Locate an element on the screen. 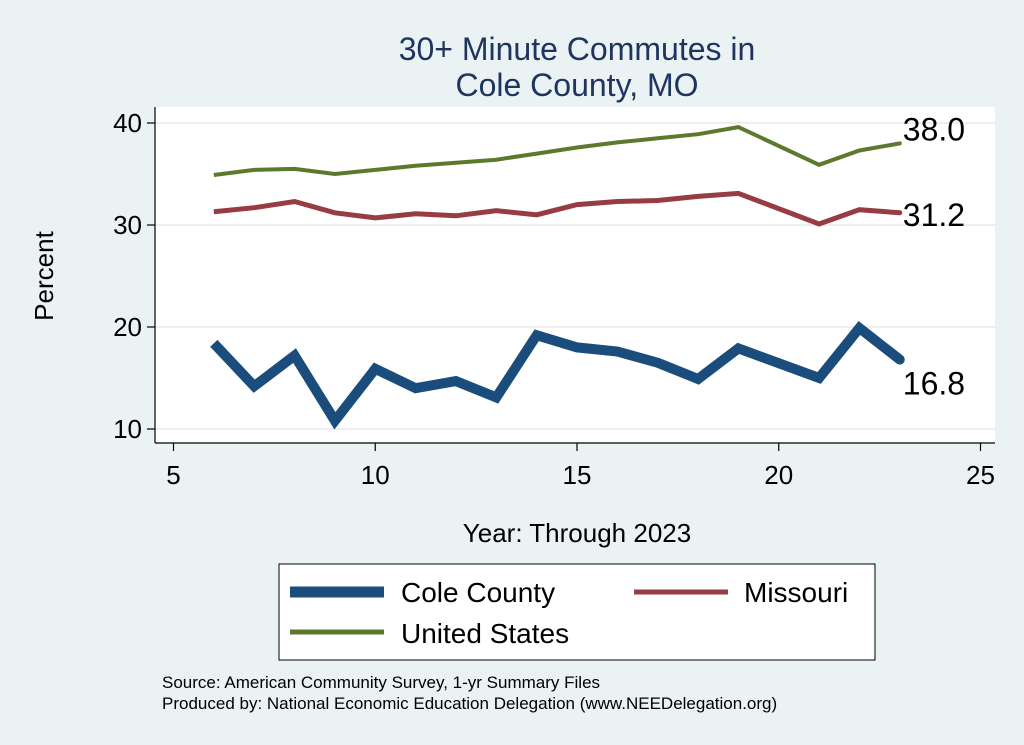 The width and height of the screenshot is (1024, 745). legend-box is located at coordinates (577, 612).